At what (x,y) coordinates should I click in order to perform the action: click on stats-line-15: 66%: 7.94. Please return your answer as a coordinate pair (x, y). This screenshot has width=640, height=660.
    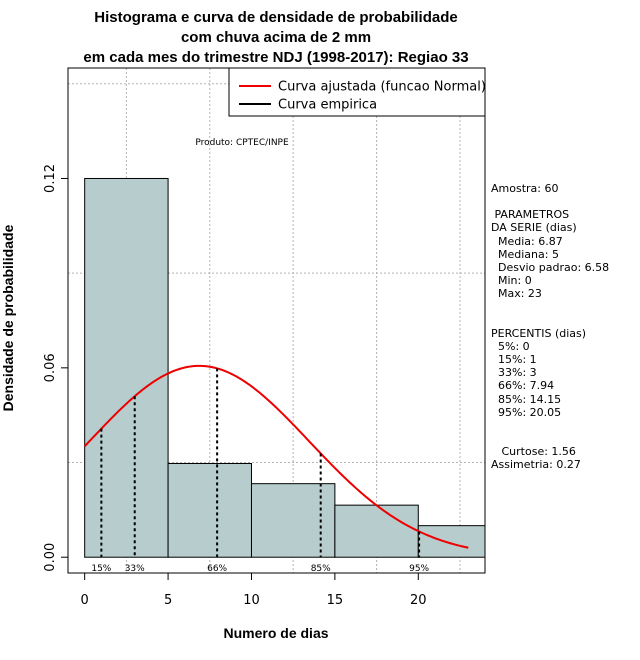
    Looking at the image, I should click on (523, 386).